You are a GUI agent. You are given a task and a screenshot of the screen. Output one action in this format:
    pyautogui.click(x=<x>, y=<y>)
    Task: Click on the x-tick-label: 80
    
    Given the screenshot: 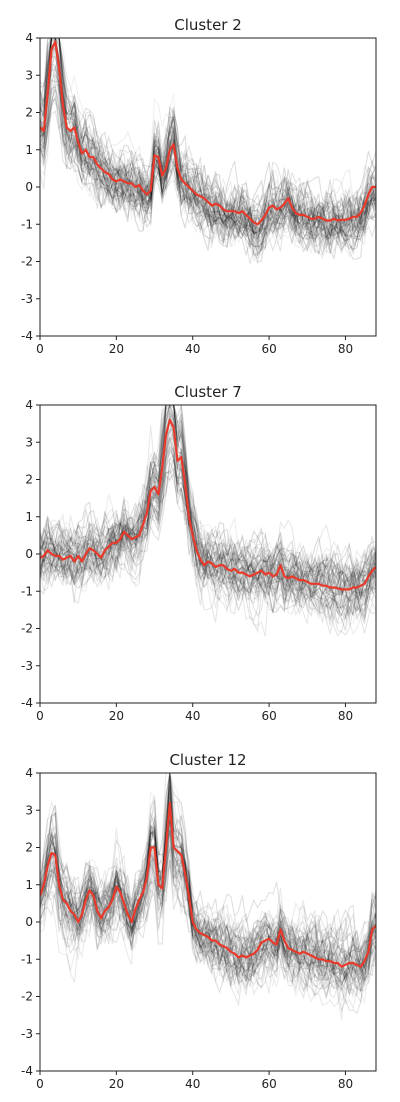 What is the action you would take?
    pyautogui.click(x=345, y=349)
    